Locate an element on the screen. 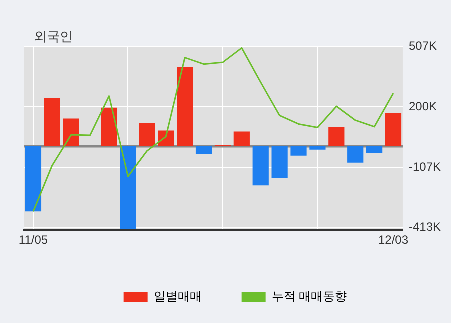 The image size is (451, 323). legend-label: 누적 매매동향 is located at coordinates (310, 296).